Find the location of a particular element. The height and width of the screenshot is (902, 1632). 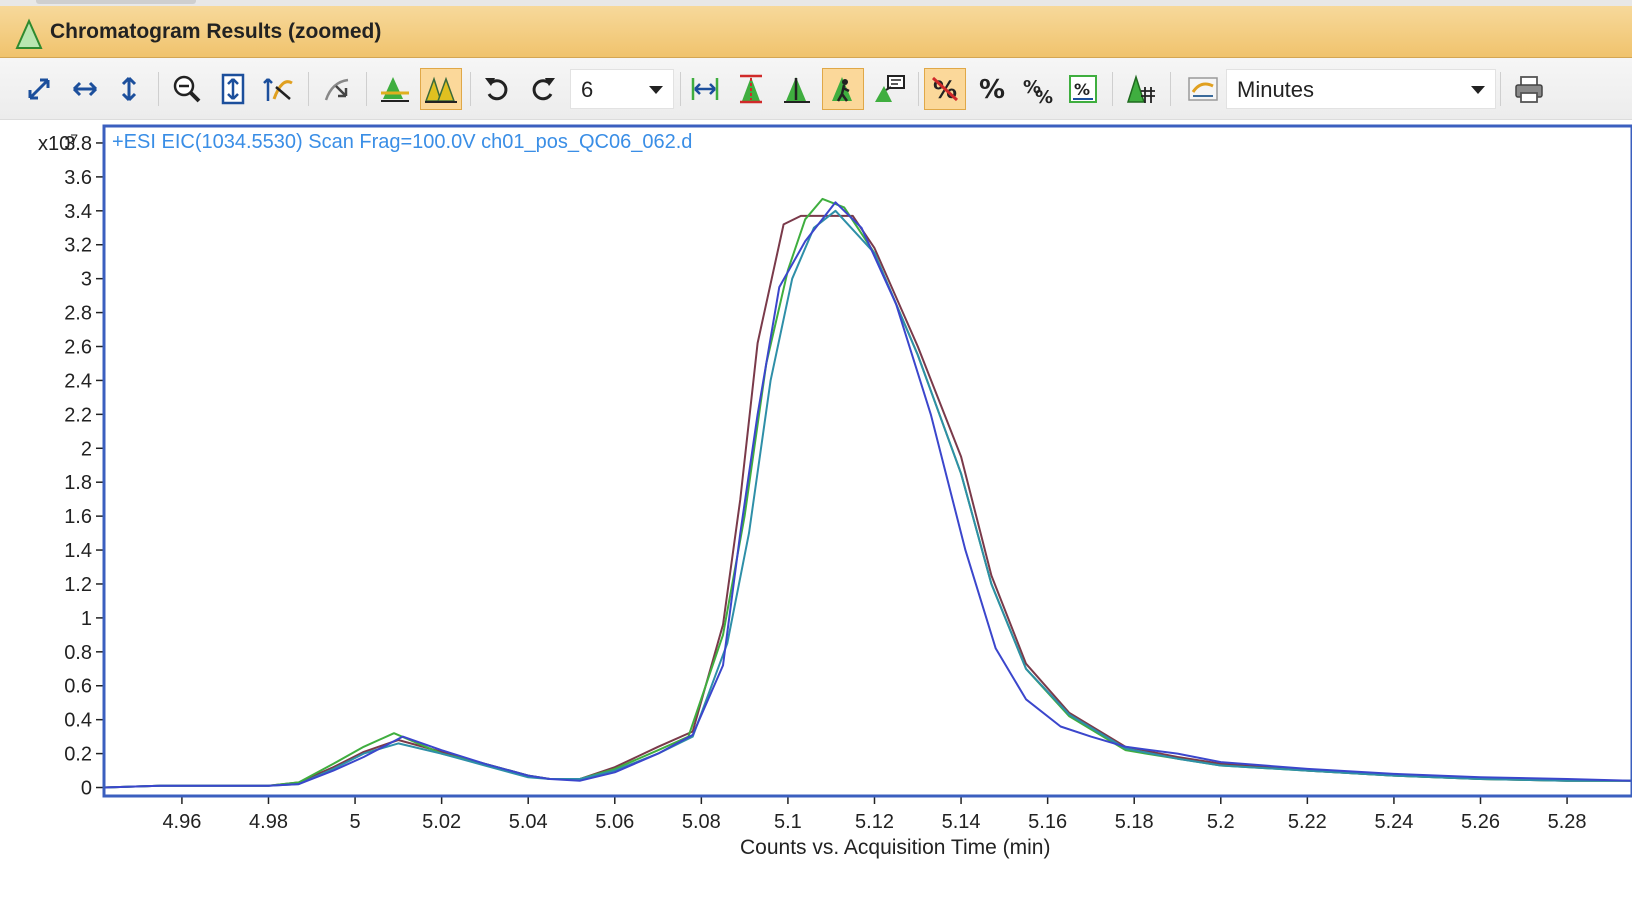

overlay-peaks-icon is located at coordinates (441, 89).